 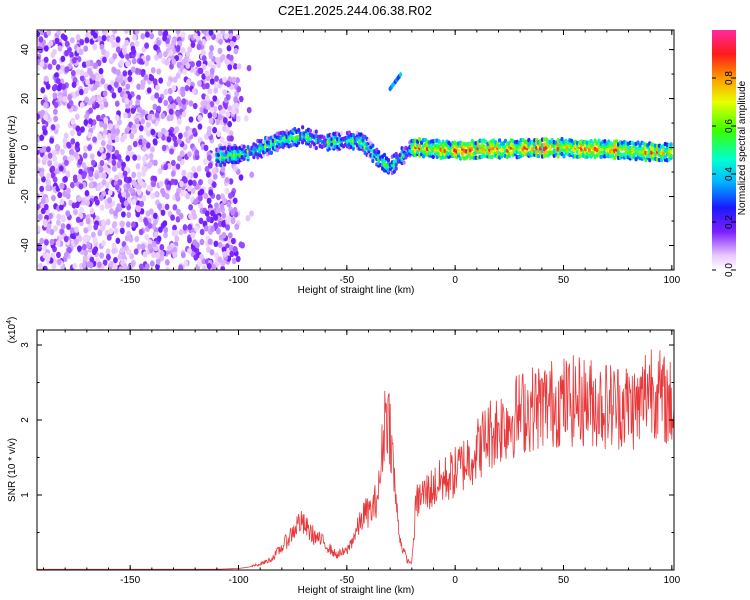 What do you see at coordinates (355, 10) in the screenshot?
I see `chart-title: C2E1.2025.244.06.38.R02` at bounding box center [355, 10].